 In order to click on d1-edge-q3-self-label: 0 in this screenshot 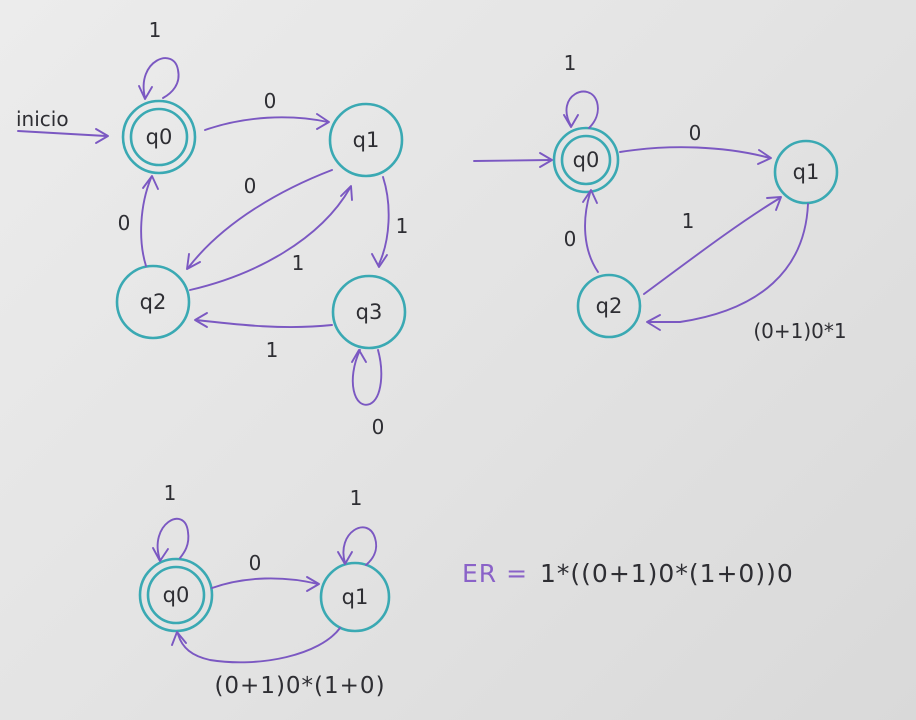, I will do `click(378, 427)`.